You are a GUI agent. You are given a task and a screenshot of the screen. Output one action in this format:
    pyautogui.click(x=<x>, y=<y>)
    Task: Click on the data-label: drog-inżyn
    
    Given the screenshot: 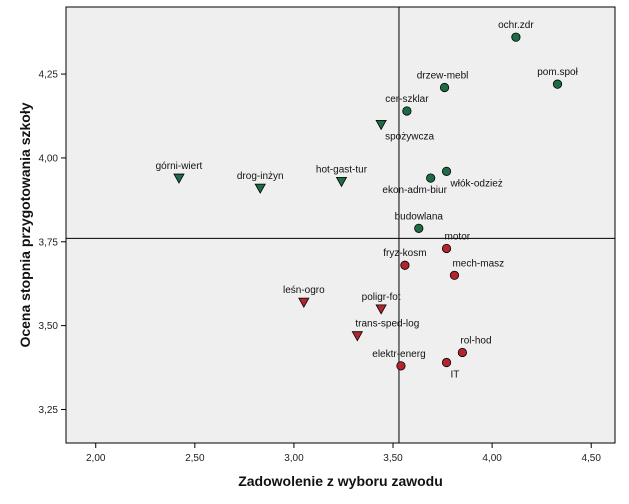 What is the action you would take?
    pyautogui.click(x=260, y=176)
    